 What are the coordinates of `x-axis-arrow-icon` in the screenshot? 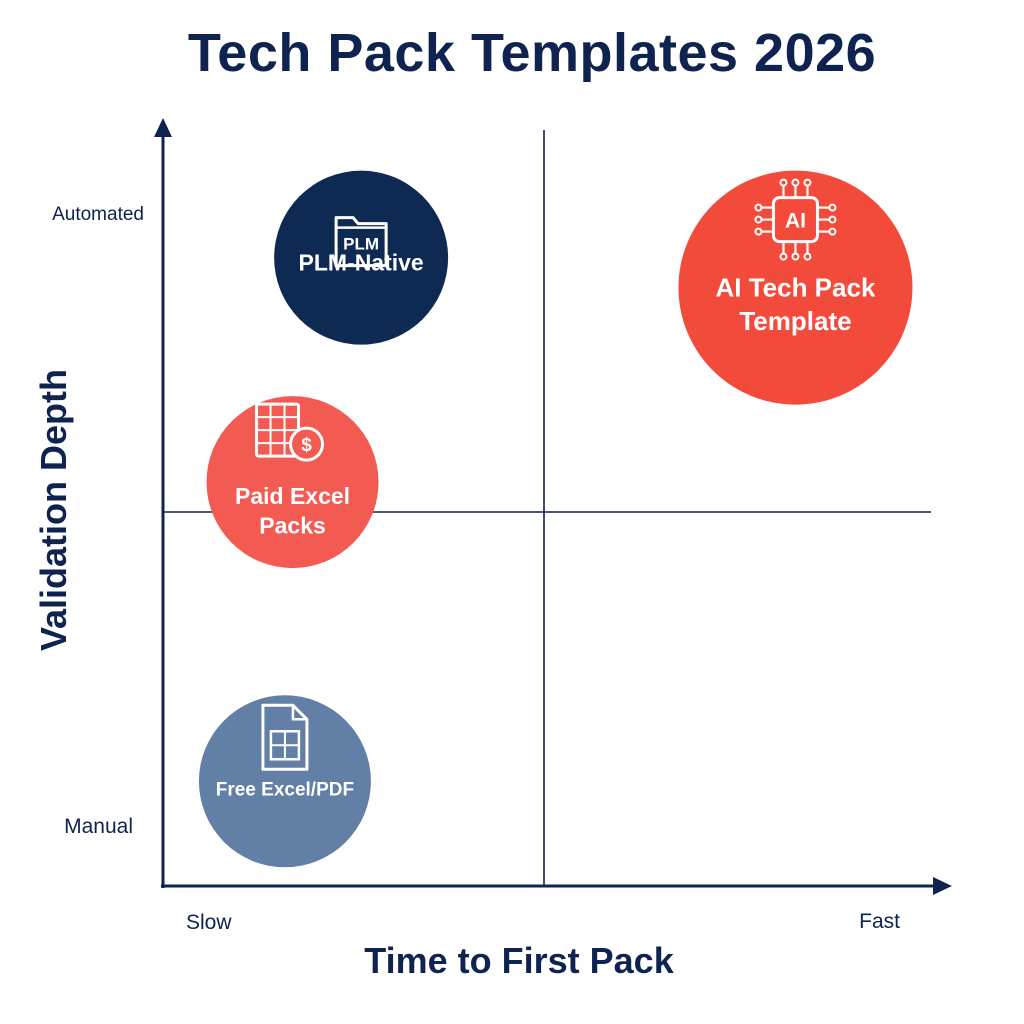 It's located at (942, 886).